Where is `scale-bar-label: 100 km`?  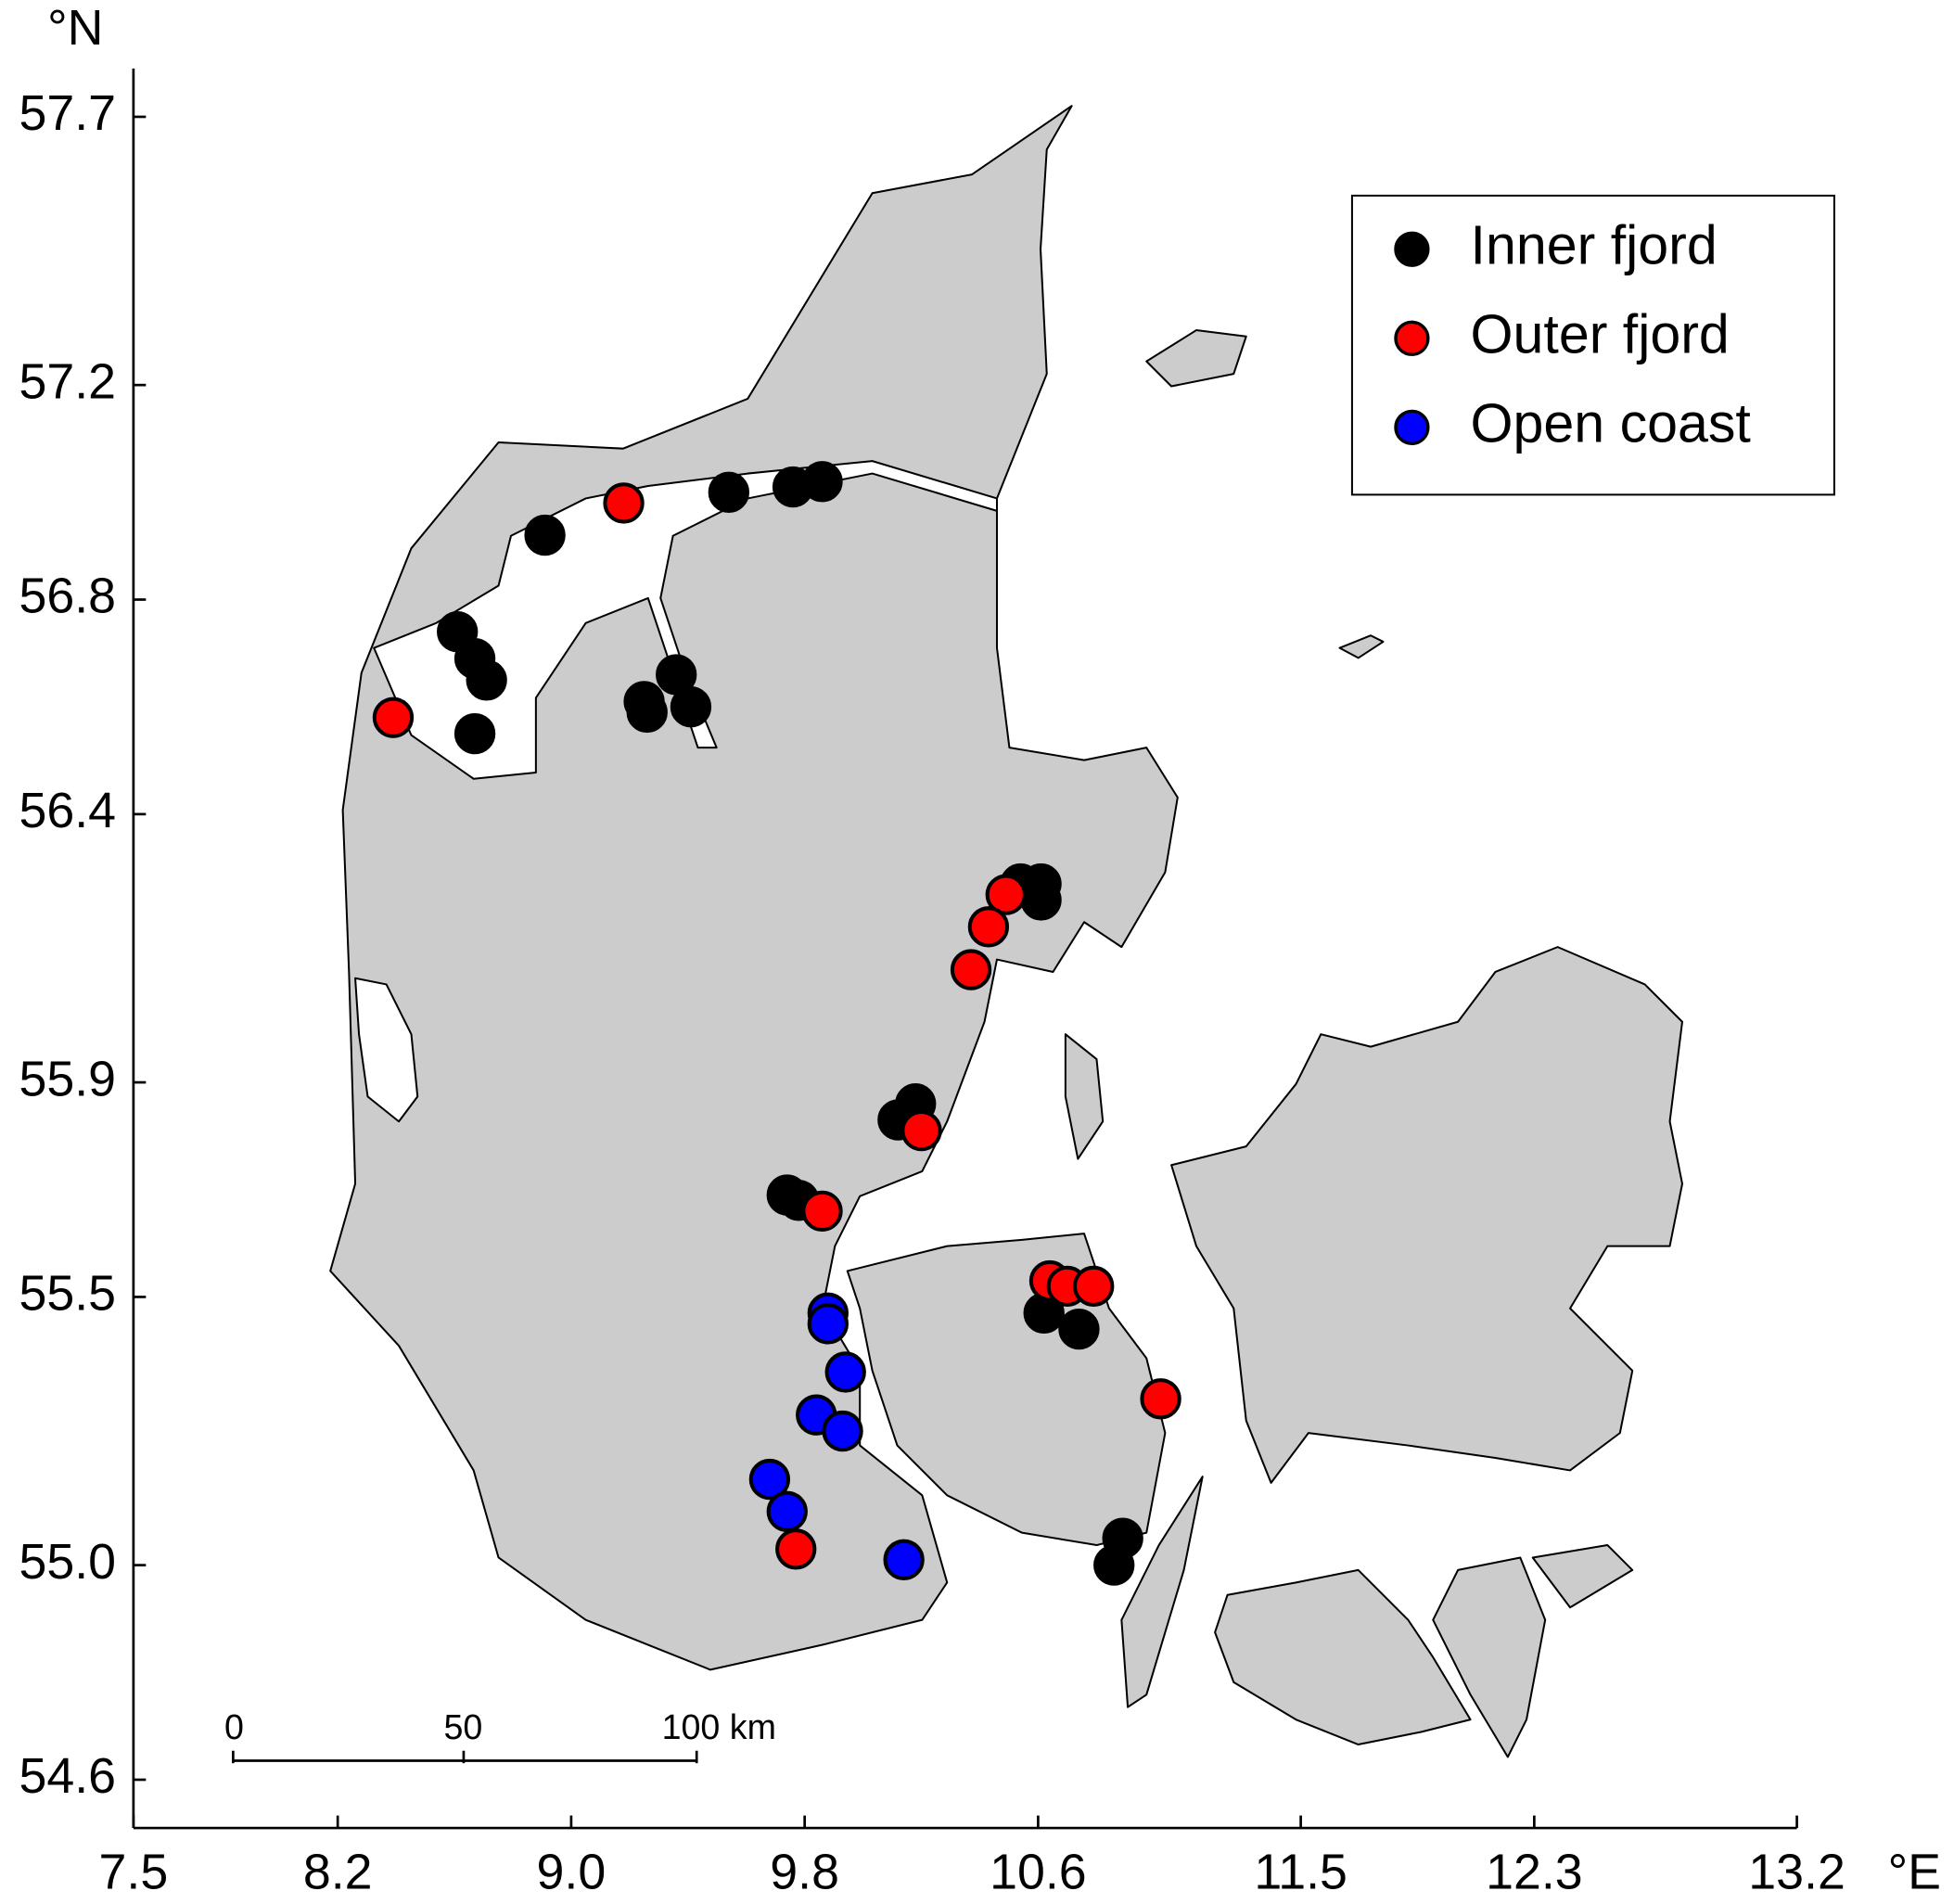
scale-bar-label: 100 km is located at coordinates (719, 1726).